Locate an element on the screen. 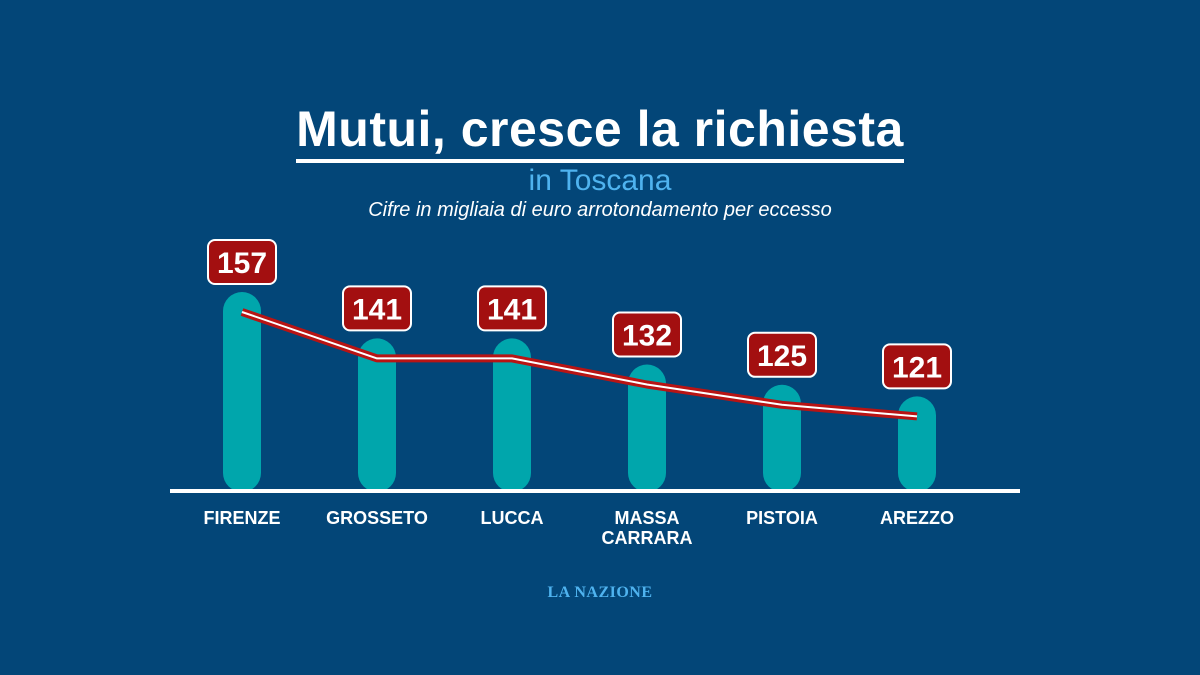 Image resolution: width=1200 pixels, height=675 pixels. category-label: AREZZO is located at coordinates (917, 518).